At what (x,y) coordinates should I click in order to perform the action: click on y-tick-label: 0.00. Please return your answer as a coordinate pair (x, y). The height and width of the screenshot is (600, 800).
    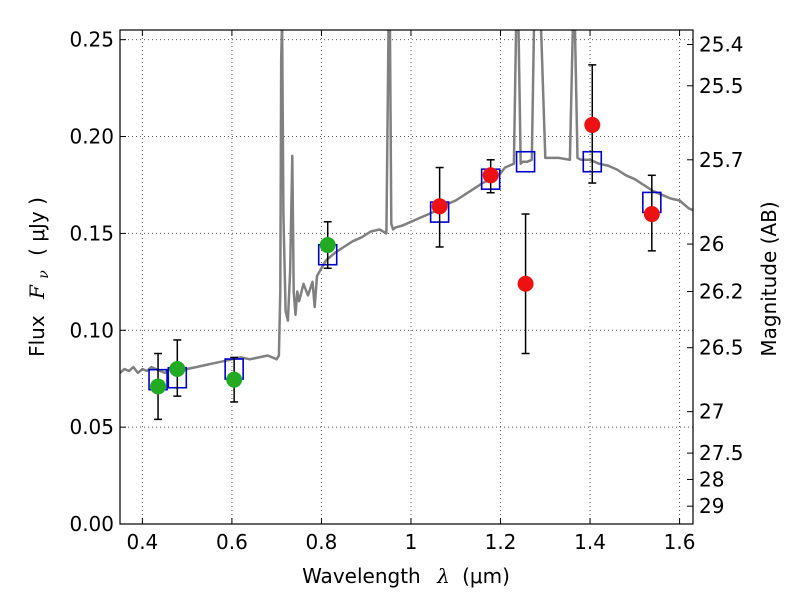
    Looking at the image, I should click on (91, 524).